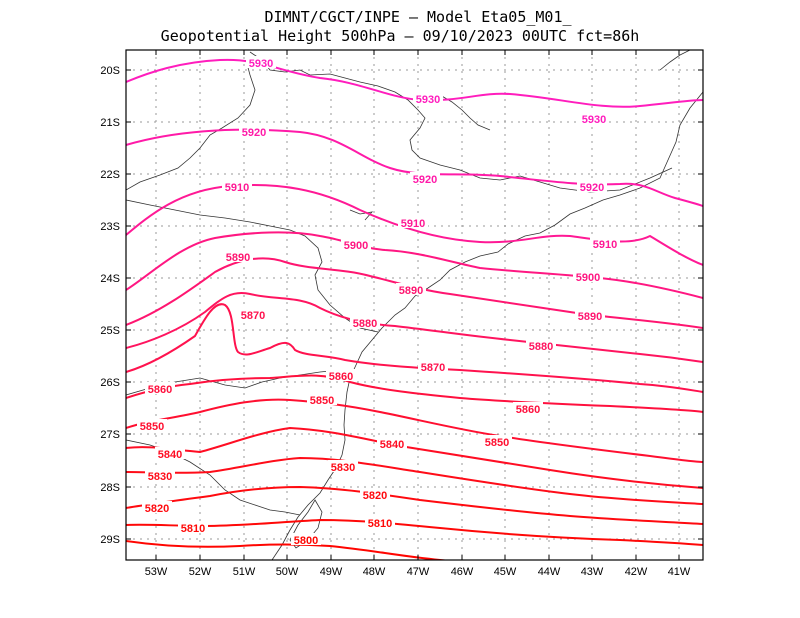 Image resolution: width=800 pixels, height=618 pixels. What do you see at coordinates (374, 572) in the screenshot?
I see `lon-label: 48W` at bounding box center [374, 572].